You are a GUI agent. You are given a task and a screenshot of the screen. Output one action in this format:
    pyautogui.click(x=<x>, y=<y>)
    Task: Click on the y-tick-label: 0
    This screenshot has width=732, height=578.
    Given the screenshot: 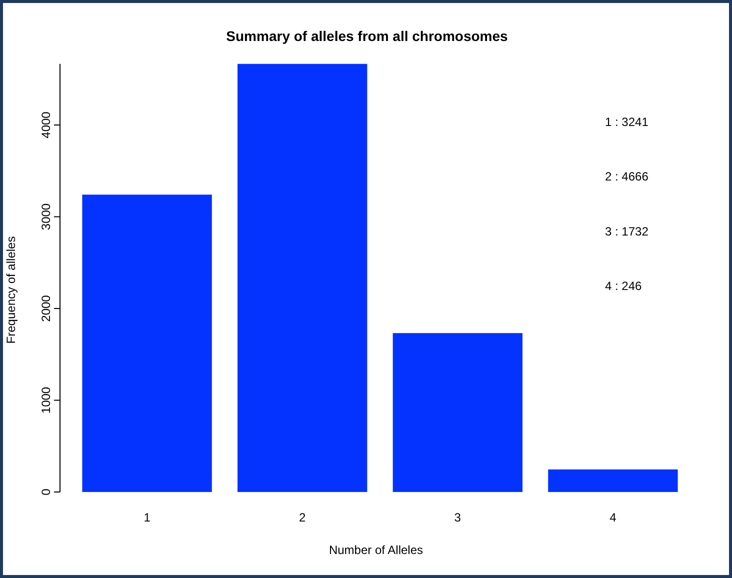 What is the action you would take?
    pyautogui.click(x=46, y=492)
    